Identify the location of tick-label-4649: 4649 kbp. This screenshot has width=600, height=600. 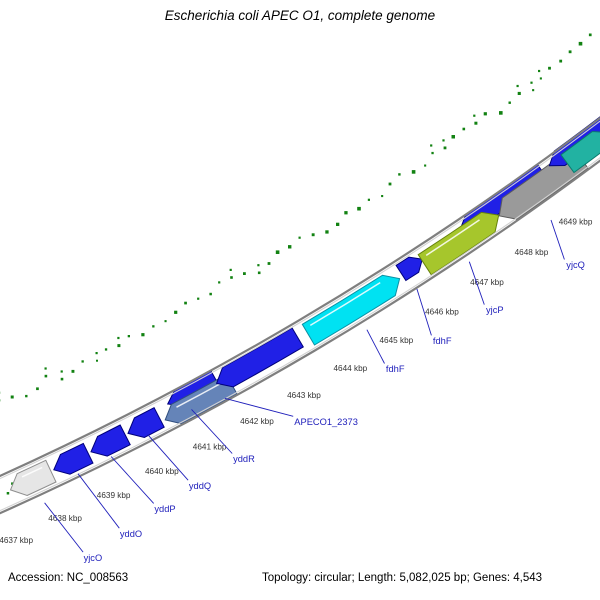
(576, 221).